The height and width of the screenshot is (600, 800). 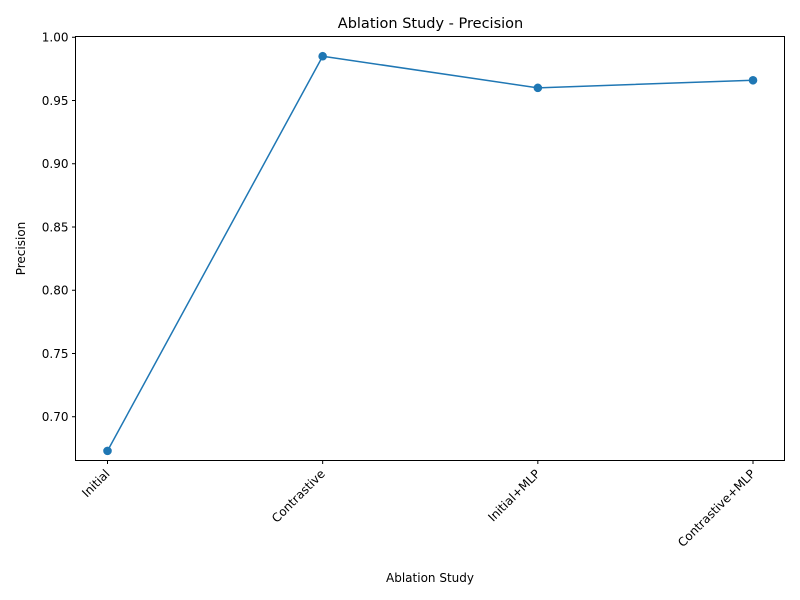 I want to click on x-tick-label: Initial, so click(x=95, y=483).